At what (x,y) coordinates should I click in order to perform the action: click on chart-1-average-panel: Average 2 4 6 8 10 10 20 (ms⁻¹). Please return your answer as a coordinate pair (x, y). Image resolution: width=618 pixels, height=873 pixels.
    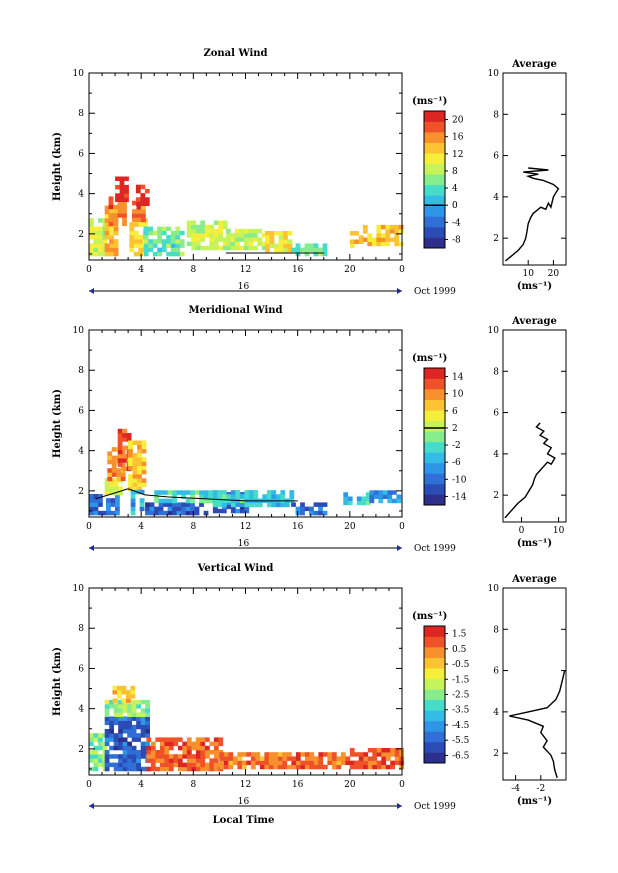
    Looking at the image, I should click on (527, 175).